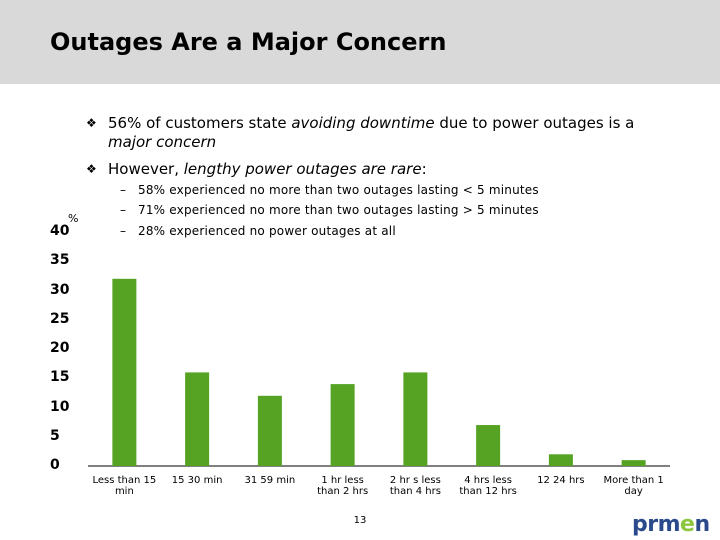  What do you see at coordinates (73, 218) in the screenshot?
I see `y-axis-unit: %` at bounding box center [73, 218].